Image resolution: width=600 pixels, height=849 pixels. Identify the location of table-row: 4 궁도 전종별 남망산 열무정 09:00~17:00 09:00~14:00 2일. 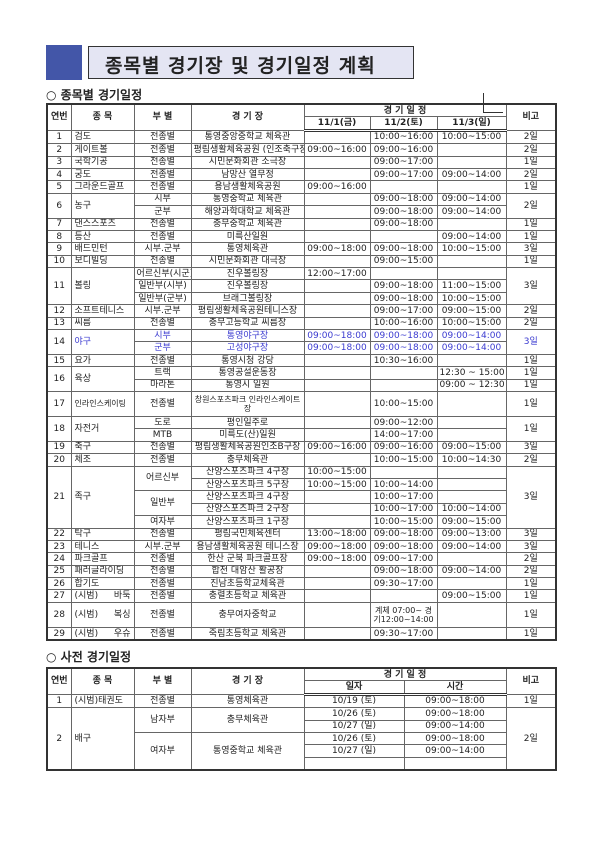
(301, 174).